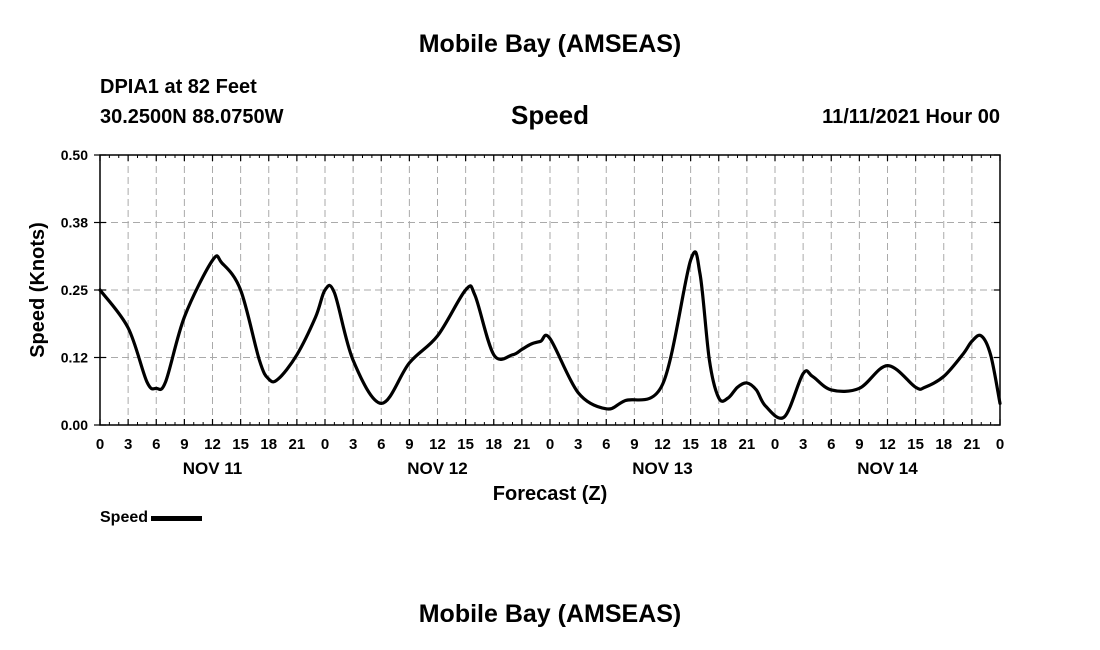 Image resolution: width=1100 pixels, height=650 pixels. I want to click on timestamp-label: 11/11/2021 Hour 00, so click(911, 117).